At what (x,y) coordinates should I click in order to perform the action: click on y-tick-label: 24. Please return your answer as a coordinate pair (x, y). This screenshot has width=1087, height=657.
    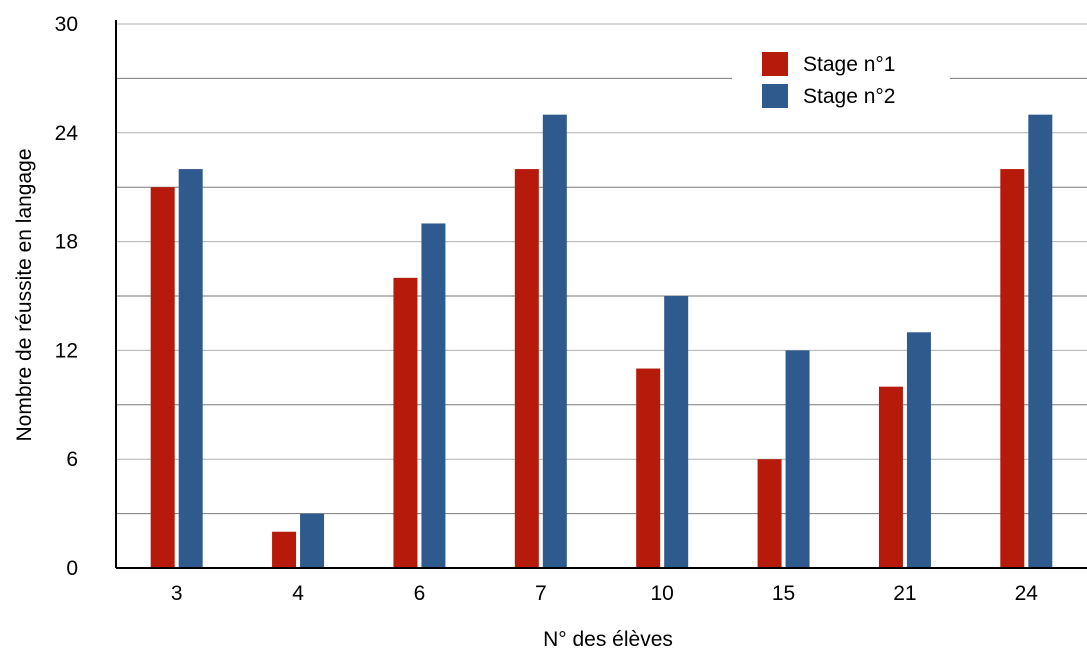
    Looking at the image, I should click on (67, 133).